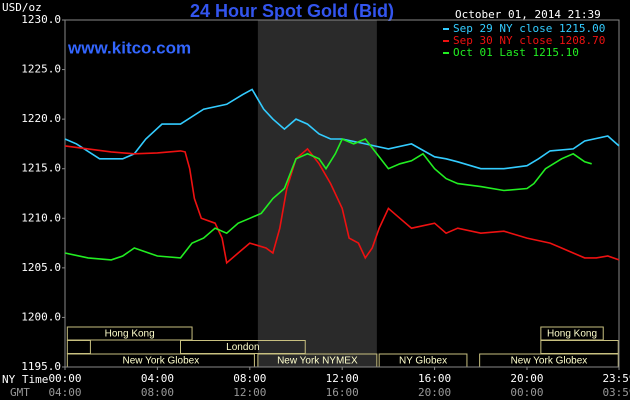 Image resolution: width=630 pixels, height=400 pixels. Describe the element at coordinates (249, 378) in the screenshot. I see `x-tick-label: 08:00` at that location.